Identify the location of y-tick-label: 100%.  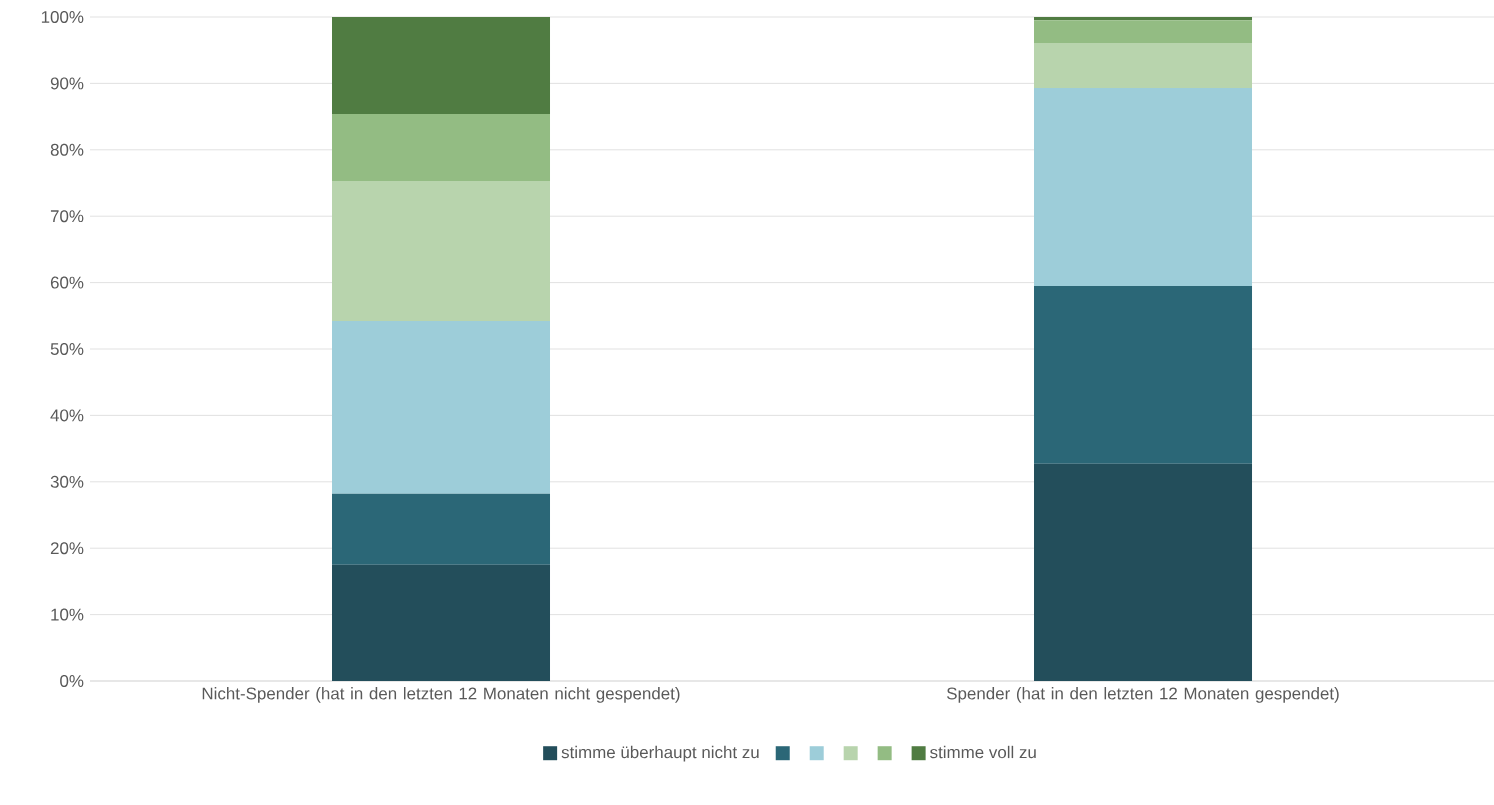
(62, 17).